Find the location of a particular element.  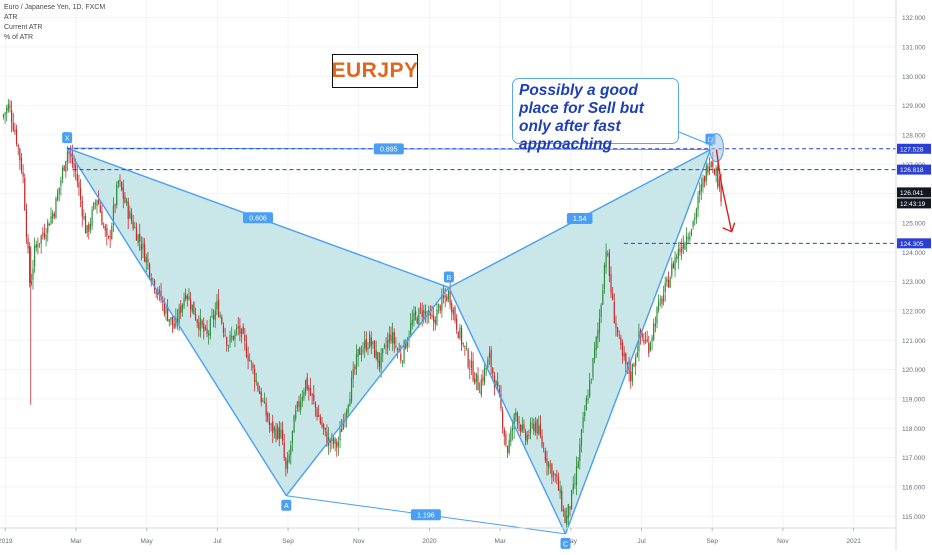

time-tick-label: Jul is located at coordinates (217, 541).